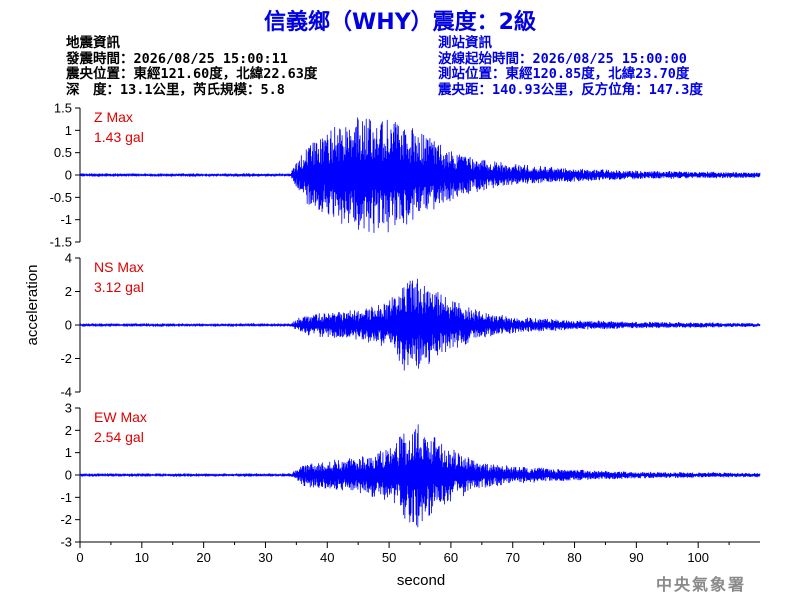  What do you see at coordinates (93, 43) in the screenshot?
I see `earthquake-info-heading: 地震資訊` at bounding box center [93, 43].